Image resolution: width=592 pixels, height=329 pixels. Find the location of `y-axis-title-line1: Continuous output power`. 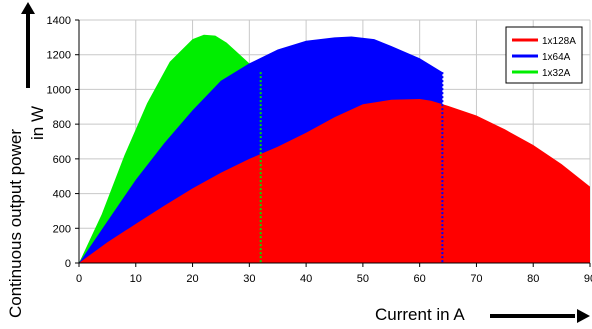

y-axis-title-line1: Continuous output power is located at coordinates (15, 223).